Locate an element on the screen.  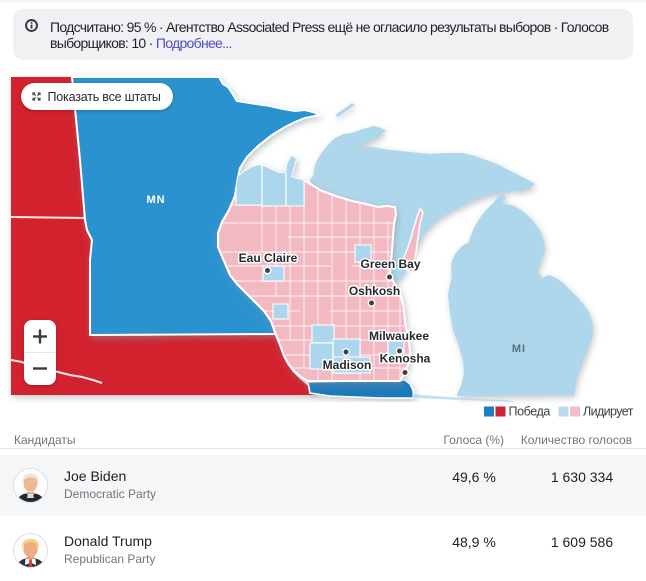
svg-text: Green Bay is located at coordinates (390, 264).